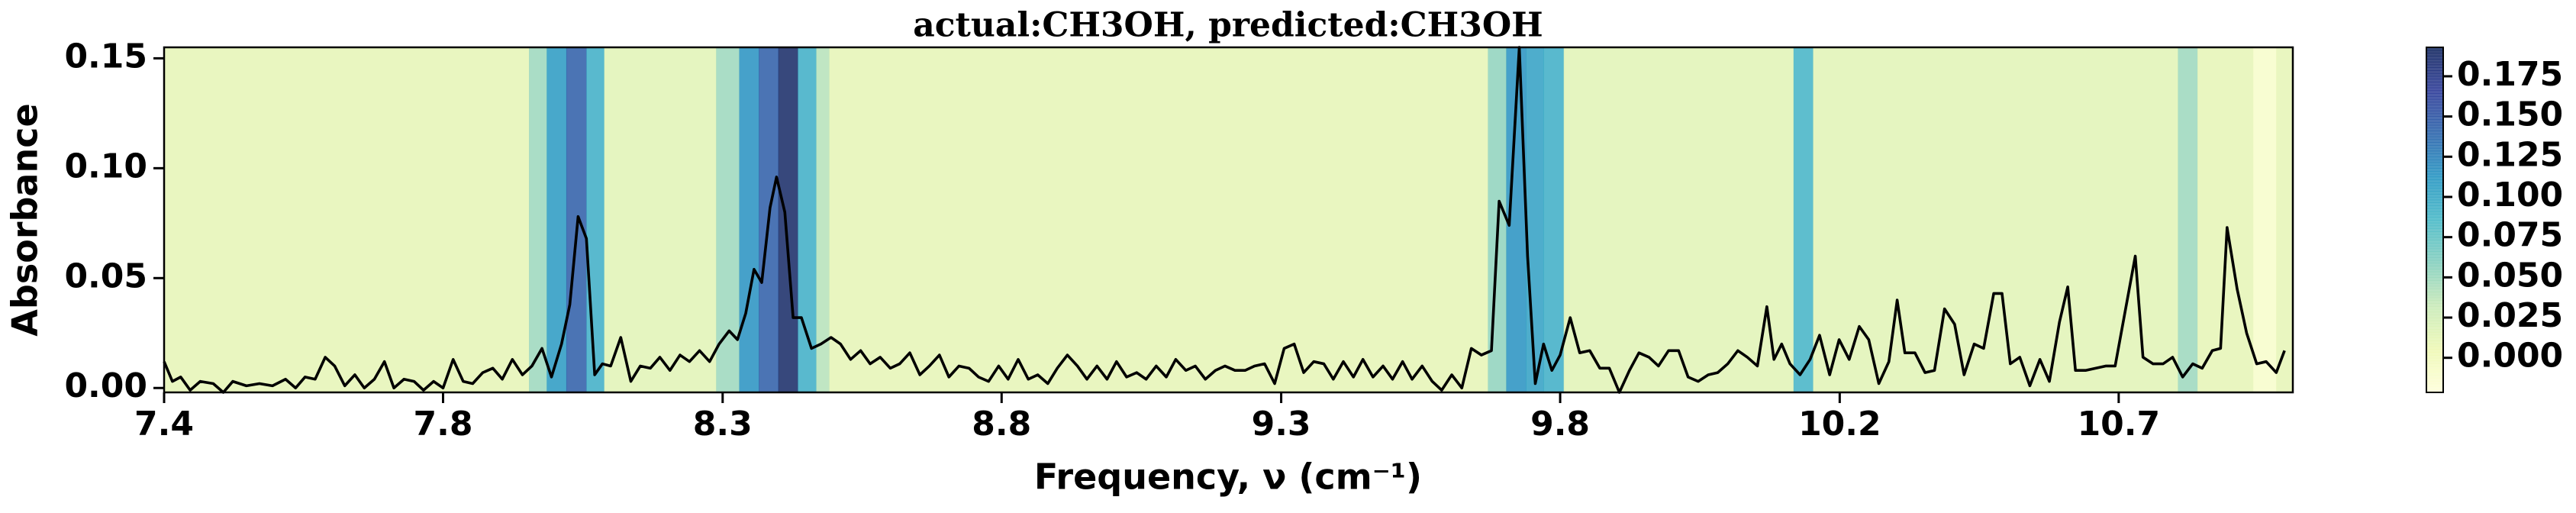 The width and height of the screenshot is (2576, 513). What do you see at coordinates (26, 219) in the screenshot?
I see `y-axis-label: Absorbance` at bounding box center [26, 219].